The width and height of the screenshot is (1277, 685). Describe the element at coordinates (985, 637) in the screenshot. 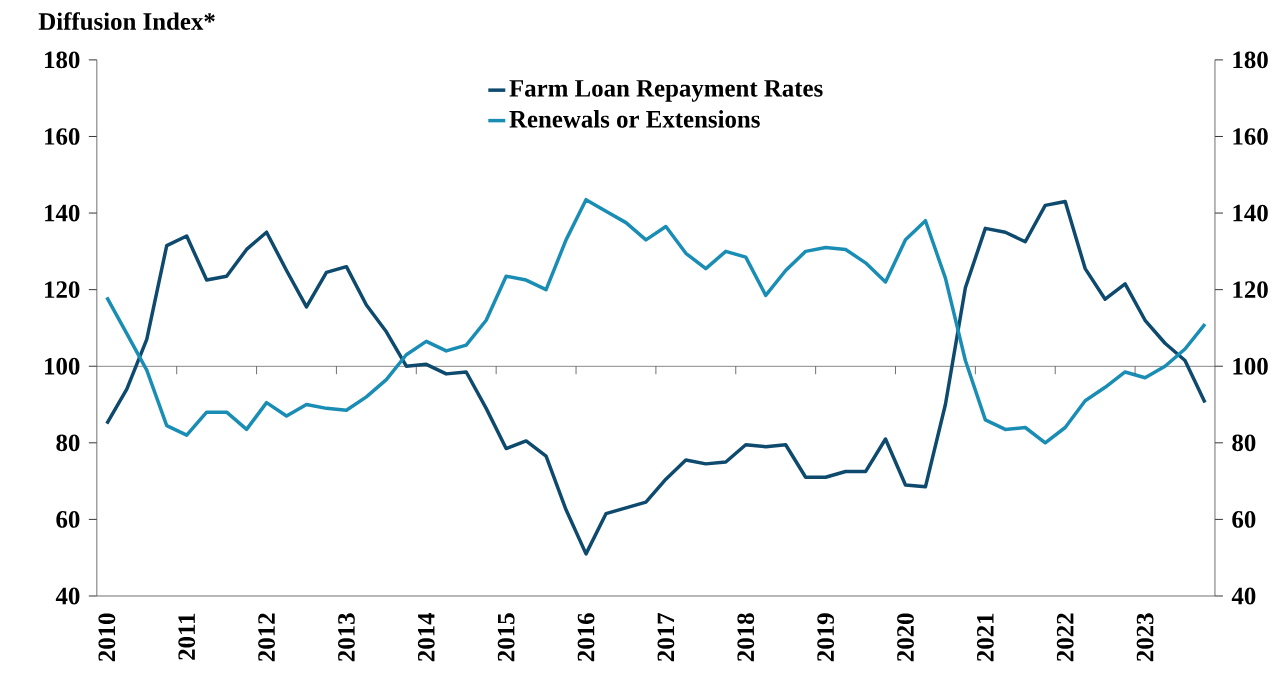

I see `x-tick-label: 2021` at that location.